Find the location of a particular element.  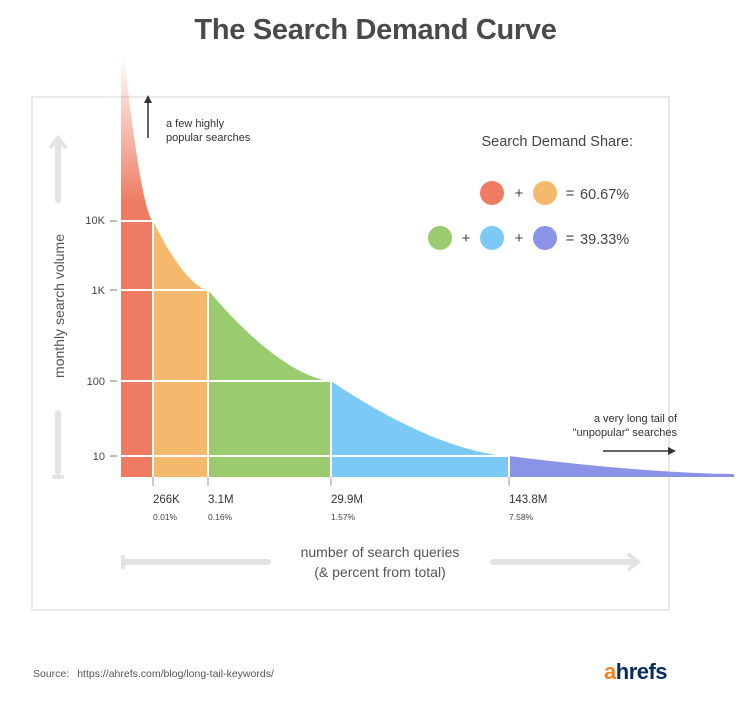

ahrefs-logo: ahrefs is located at coordinates (636, 672).